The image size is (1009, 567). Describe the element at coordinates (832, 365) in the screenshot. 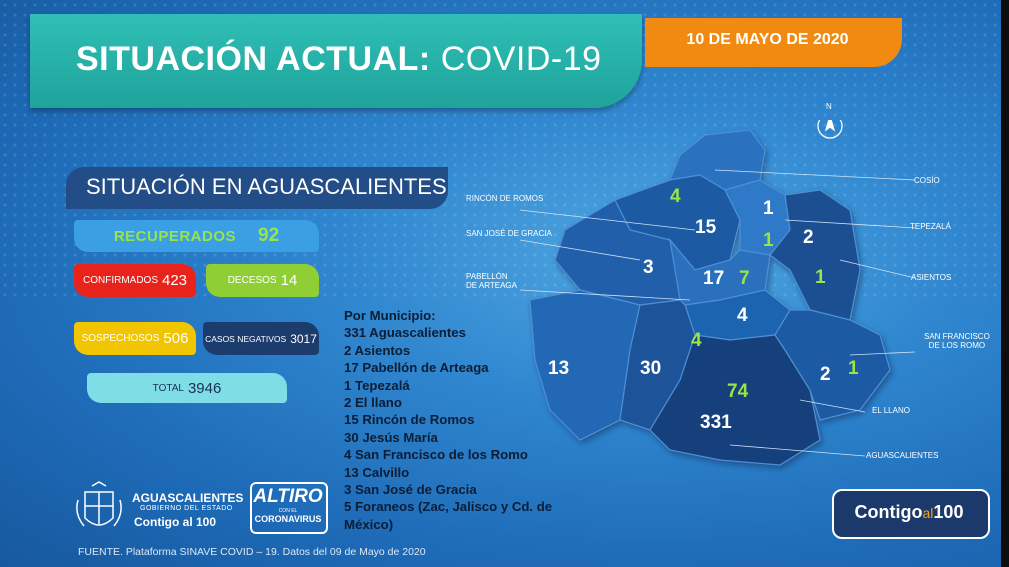

I see `region-llano` at that location.